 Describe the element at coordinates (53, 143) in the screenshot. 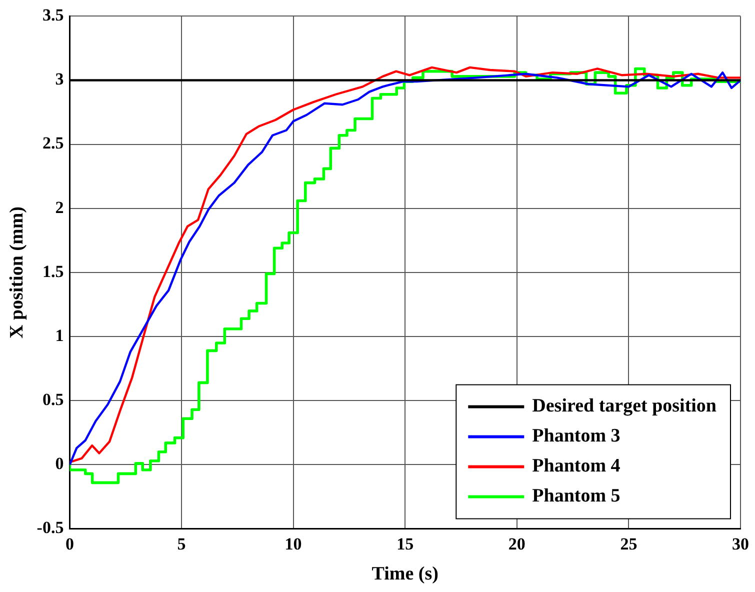

I see `y-tick-label: 2.5` at that location.